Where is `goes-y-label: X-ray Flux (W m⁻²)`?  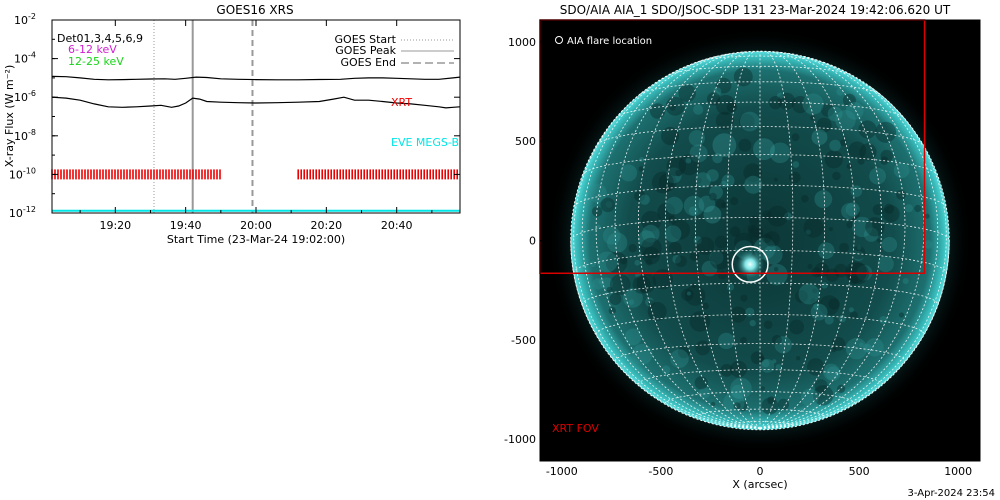
goes-y-label: X-ray Flux (W m⁻²) is located at coordinates (9, 116).